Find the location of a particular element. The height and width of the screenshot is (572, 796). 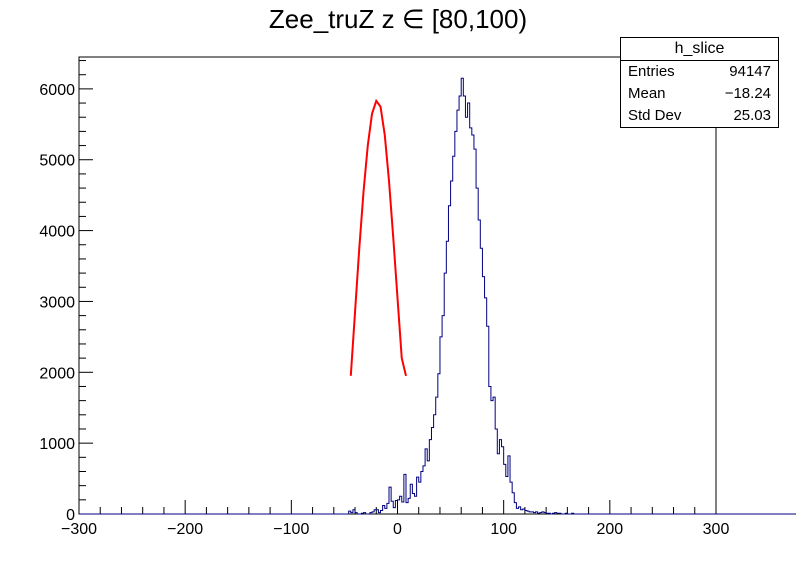

y-axis-ticks: 0 1000 2000 3000 4000 5000 6000 is located at coordinates (66, 292).